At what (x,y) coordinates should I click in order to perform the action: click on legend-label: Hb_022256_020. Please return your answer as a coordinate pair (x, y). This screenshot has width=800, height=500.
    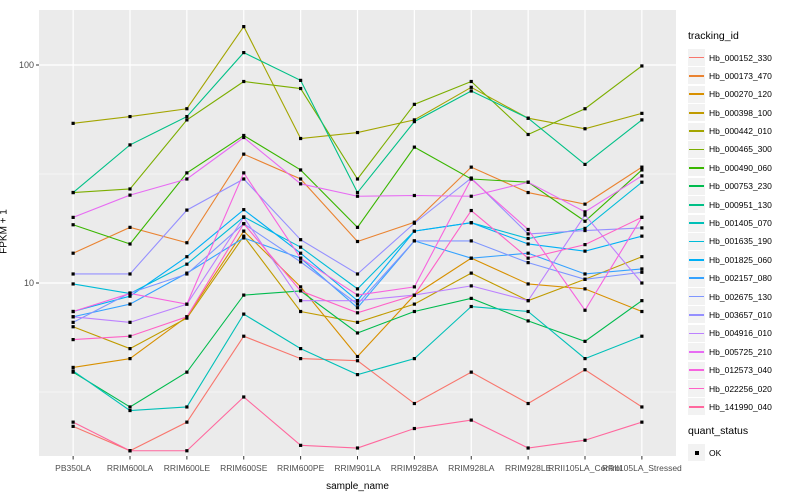
    Looking at the image, I should click on (740, 388).